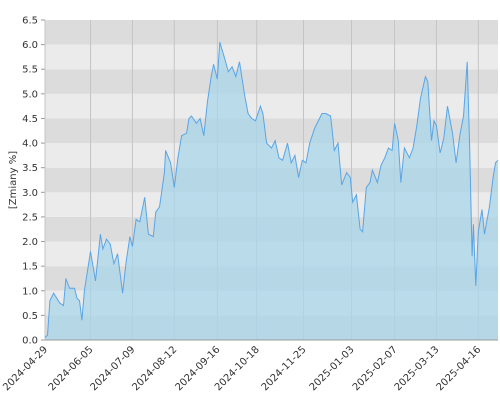  Describe the element at coordinates (284, 368) in the screenshot. I see `x-tick-label: 2024-11-25` at that location.